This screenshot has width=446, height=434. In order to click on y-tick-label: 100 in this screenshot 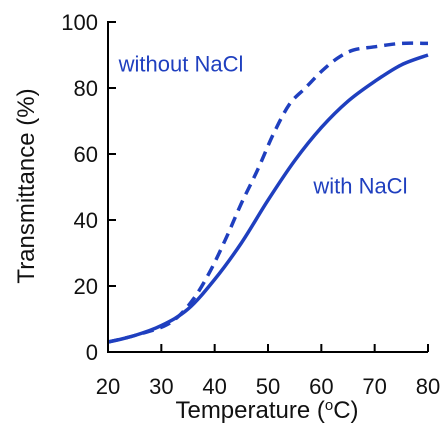, I will do `click(79, 22)`.